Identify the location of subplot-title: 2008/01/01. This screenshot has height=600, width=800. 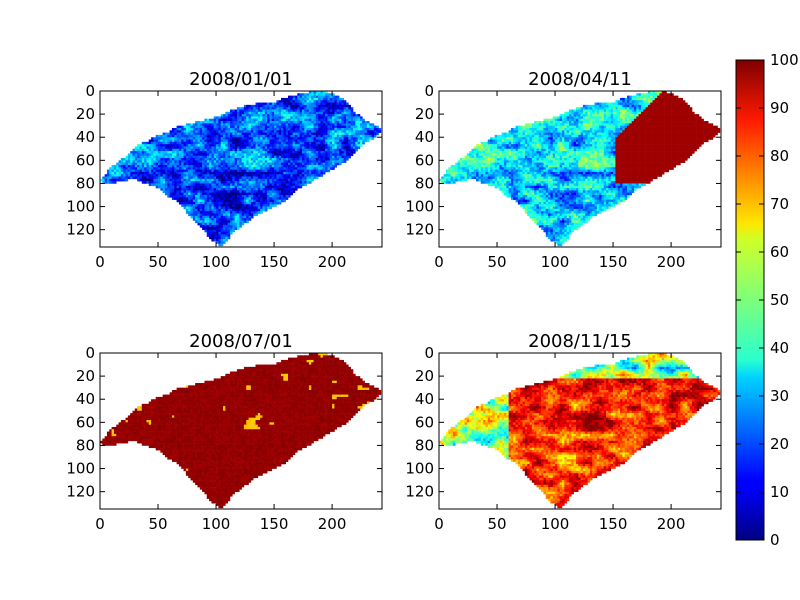
(241, 79).